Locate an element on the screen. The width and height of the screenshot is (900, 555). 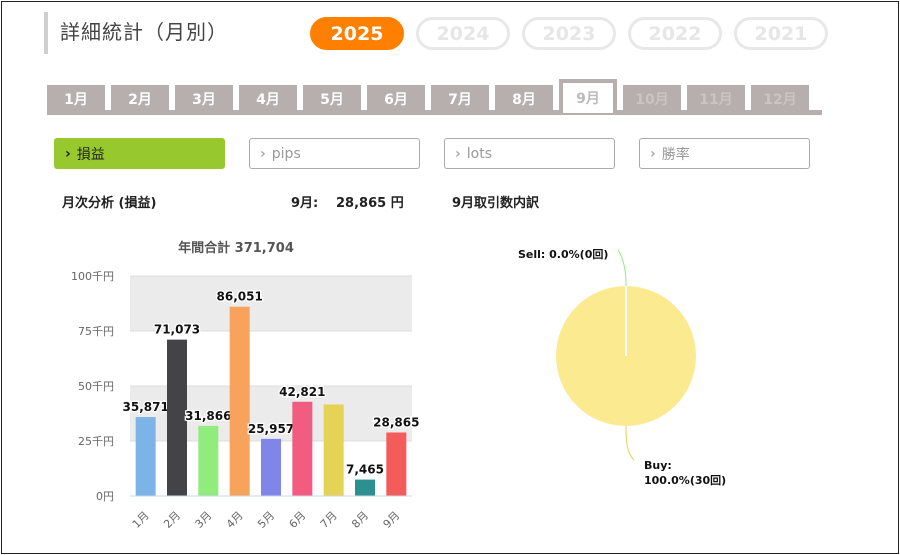
month-tab-2: 2月 is located at coordinates (140, 99).